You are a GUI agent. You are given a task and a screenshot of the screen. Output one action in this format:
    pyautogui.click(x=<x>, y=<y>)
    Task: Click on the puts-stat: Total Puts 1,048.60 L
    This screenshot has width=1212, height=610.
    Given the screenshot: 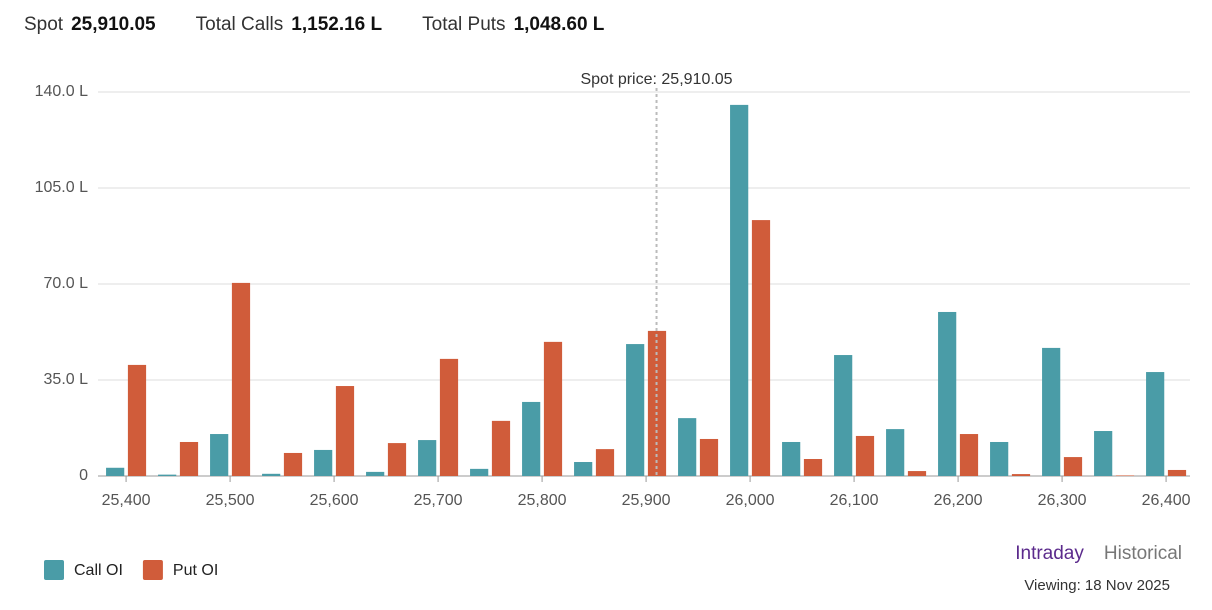 What is the action you would take?
    pyautogui.click(x=513, y=25)
    